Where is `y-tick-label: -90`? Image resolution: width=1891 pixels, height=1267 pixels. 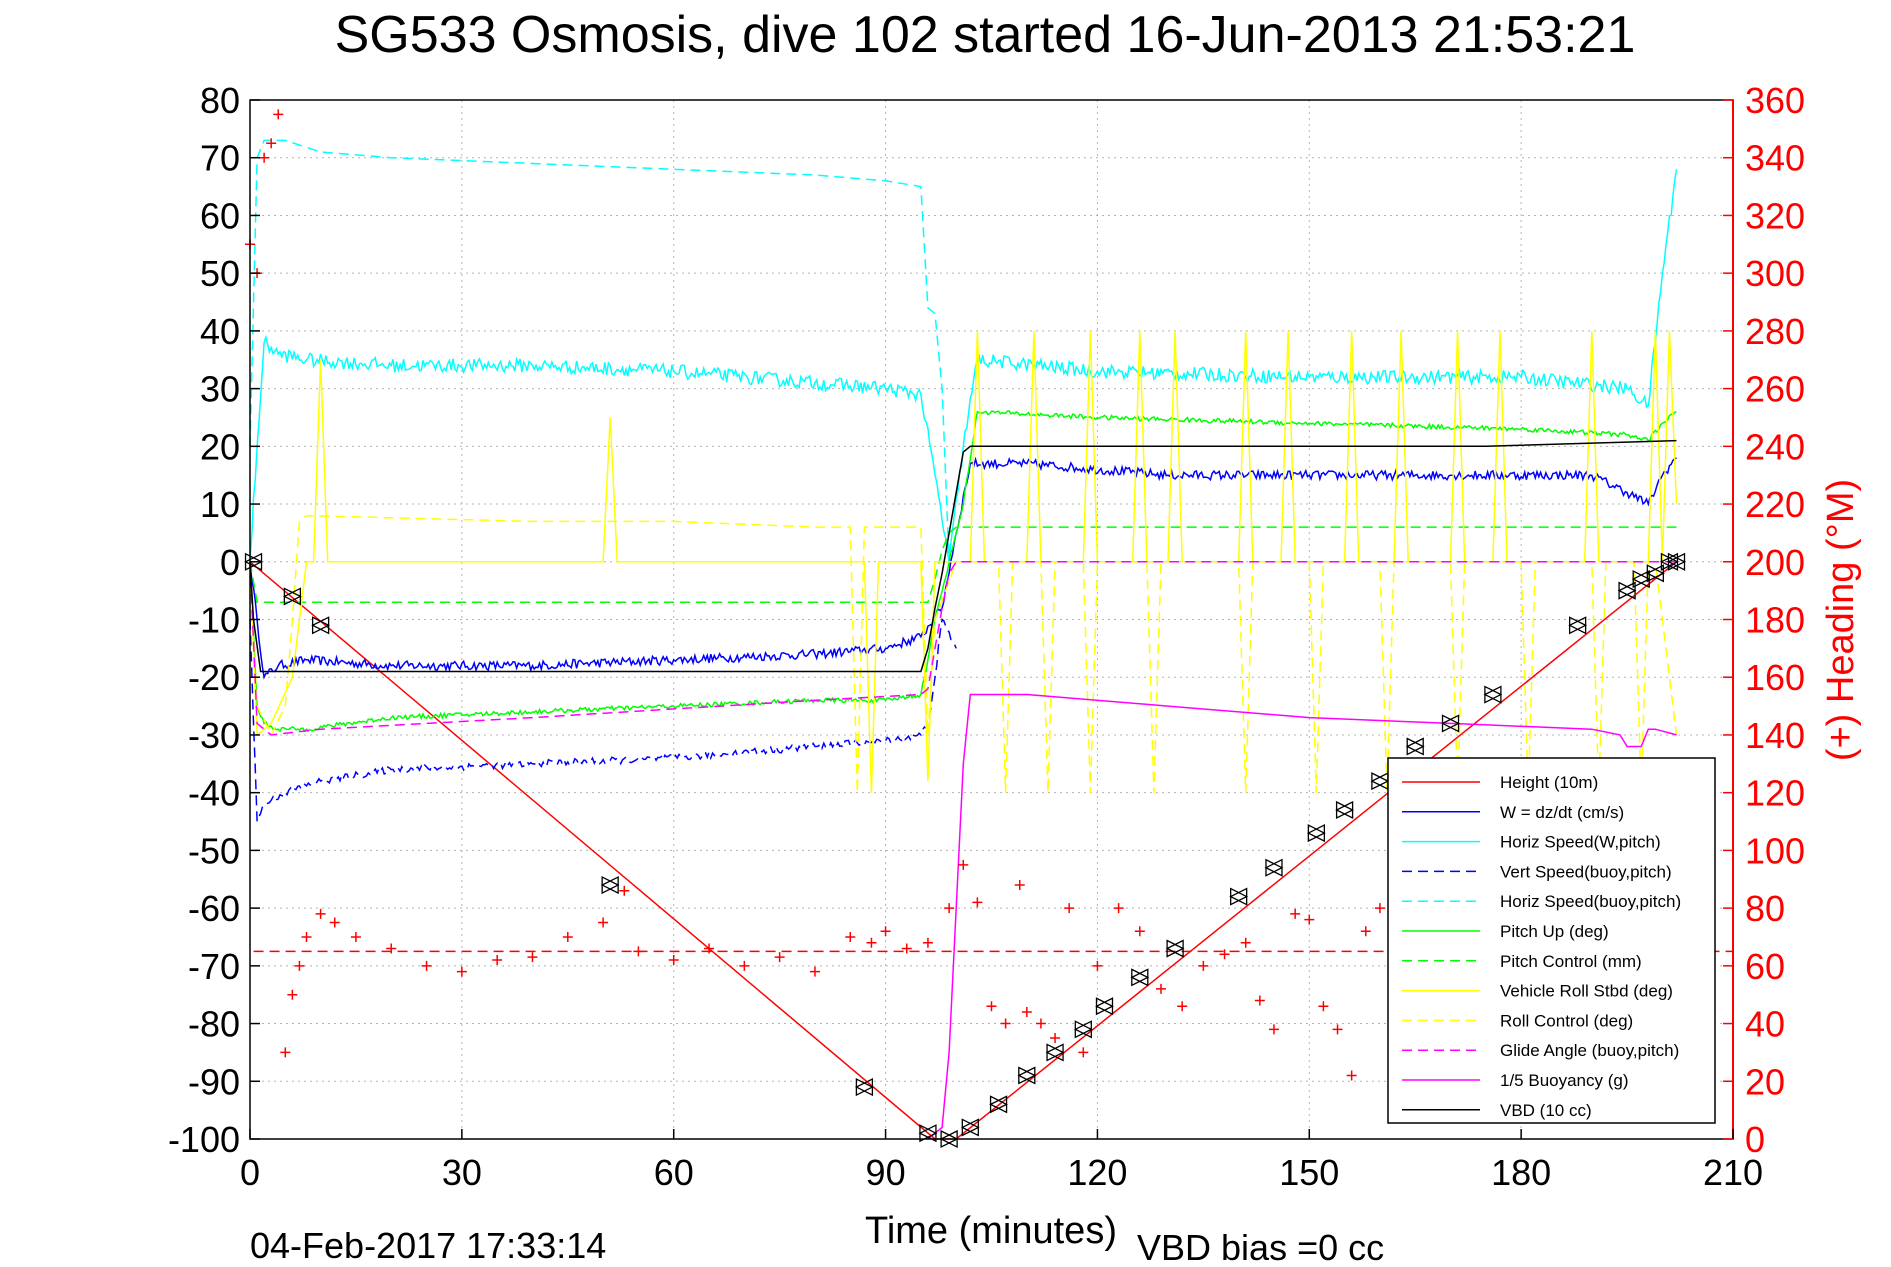
y-tick-label: -90 is located at coordinates (214, 1081).